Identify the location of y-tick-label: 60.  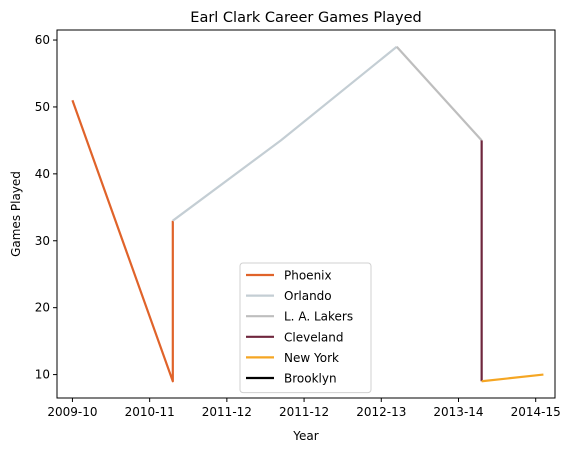
(42, 40).